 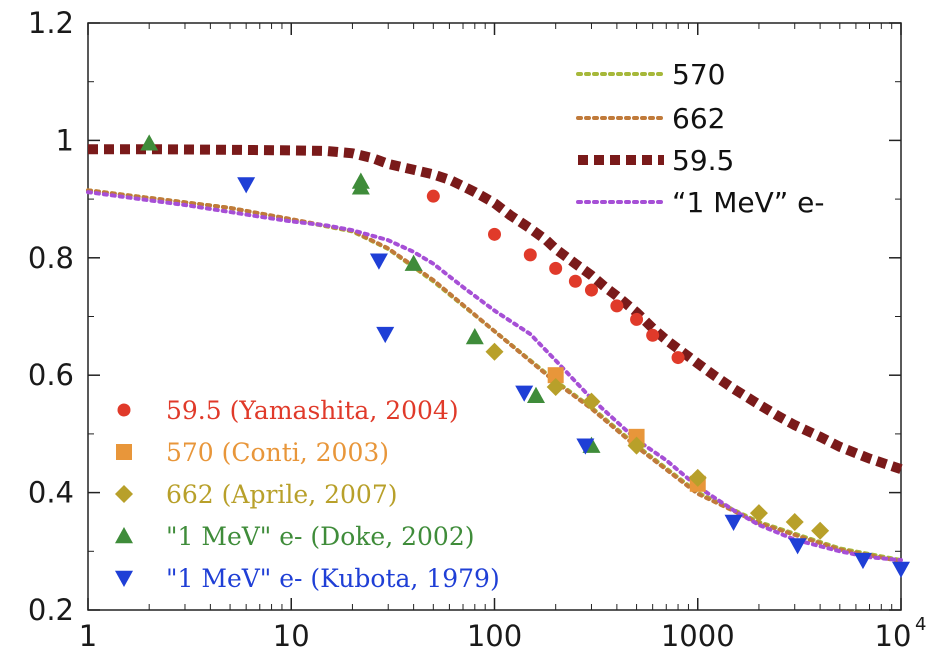 What do you see at coordinates (65, 140) in the screenshot?
I see `y-tick-label: 1` at bounding box center [65, 140].